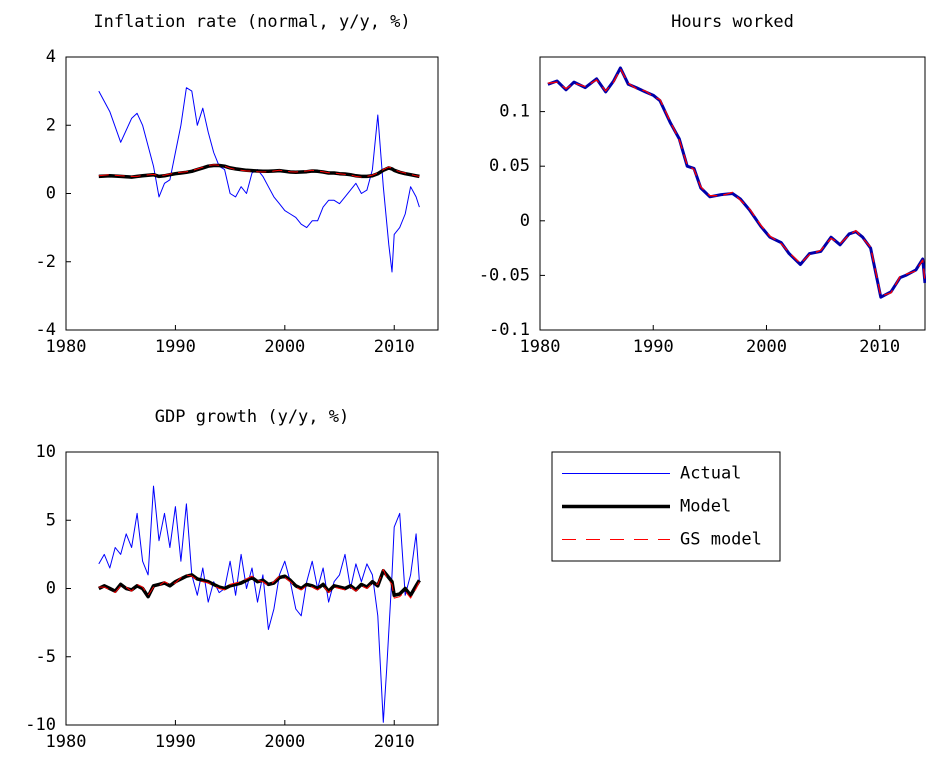 The height and width of the screenshot is (771, 926). I want to click on y-tick-label: 4, so click(51, 57).